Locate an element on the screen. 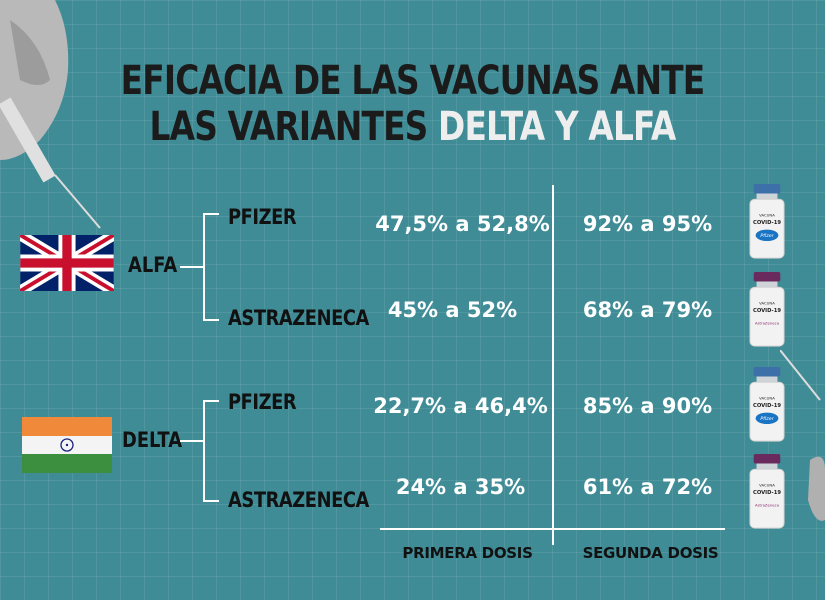 The height and width of the screenshot is (600, 825). bracket-delta-stem is located at coordinates (191, 441).